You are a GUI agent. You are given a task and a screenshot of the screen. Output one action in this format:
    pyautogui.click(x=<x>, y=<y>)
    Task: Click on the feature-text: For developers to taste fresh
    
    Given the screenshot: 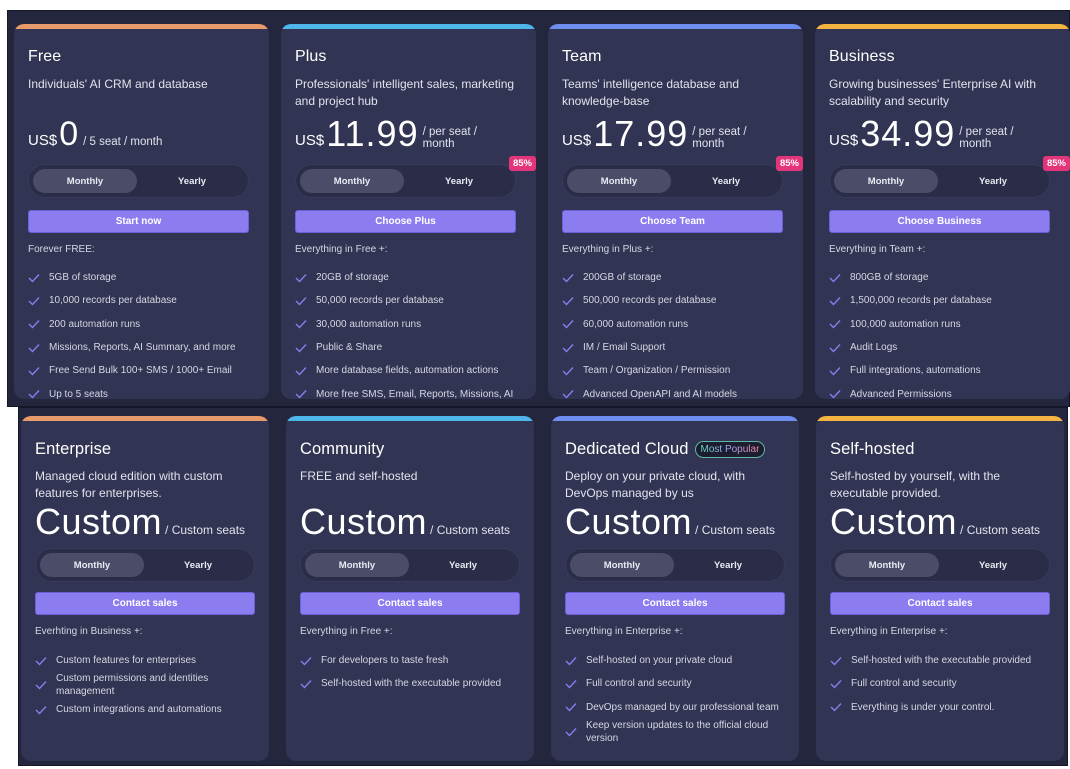 What is the action you would take?
    pyautogui.click(x=385, y=661)
    